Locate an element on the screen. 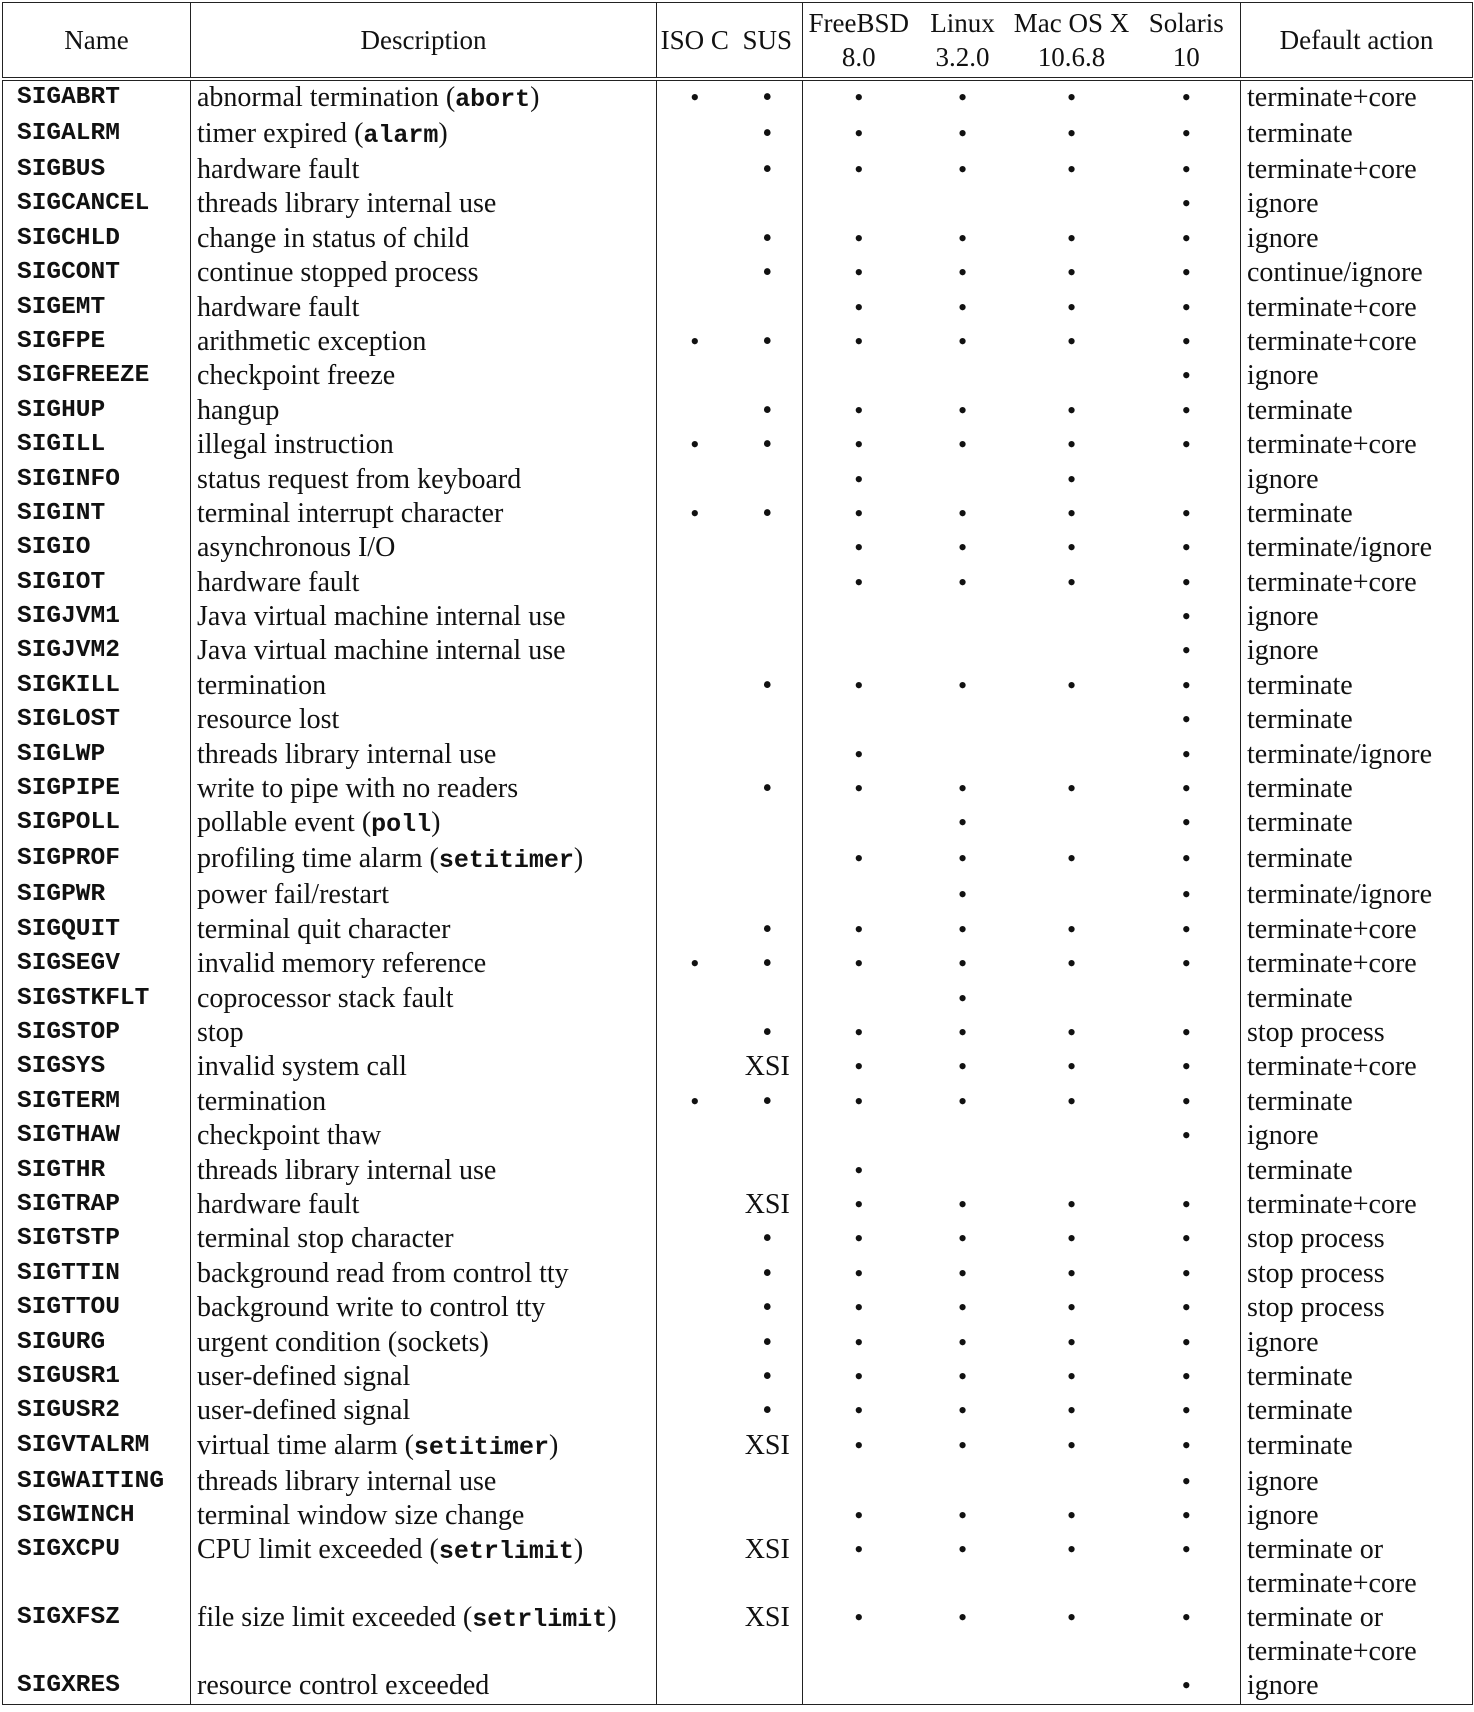 This screenshot has width=1474, height=1712. signal-name: SIGPROF is located at coordinates (96, 860).